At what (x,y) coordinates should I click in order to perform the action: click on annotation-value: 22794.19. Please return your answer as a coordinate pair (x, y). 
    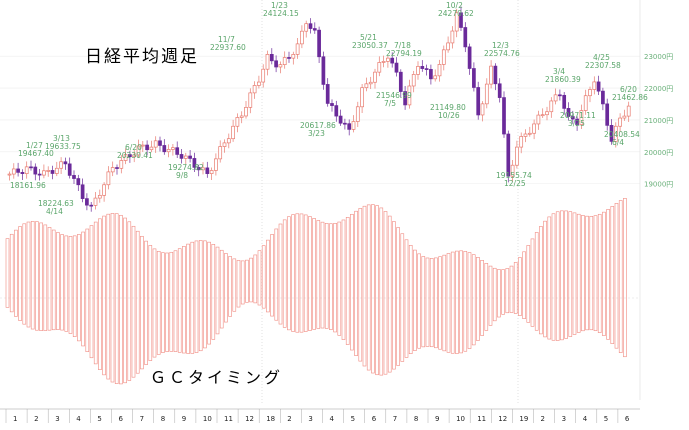
    Looking at the image, I should click on (404, 53).